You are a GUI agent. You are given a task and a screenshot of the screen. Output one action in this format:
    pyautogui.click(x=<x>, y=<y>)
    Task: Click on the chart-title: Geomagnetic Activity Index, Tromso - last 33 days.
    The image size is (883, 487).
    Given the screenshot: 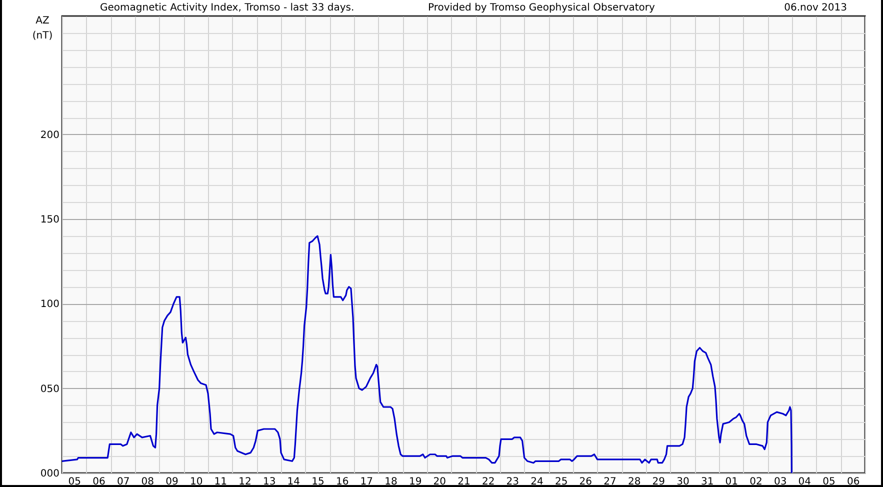 What is the action you would take?
    pyautogui.click(x=227, y=8)
    